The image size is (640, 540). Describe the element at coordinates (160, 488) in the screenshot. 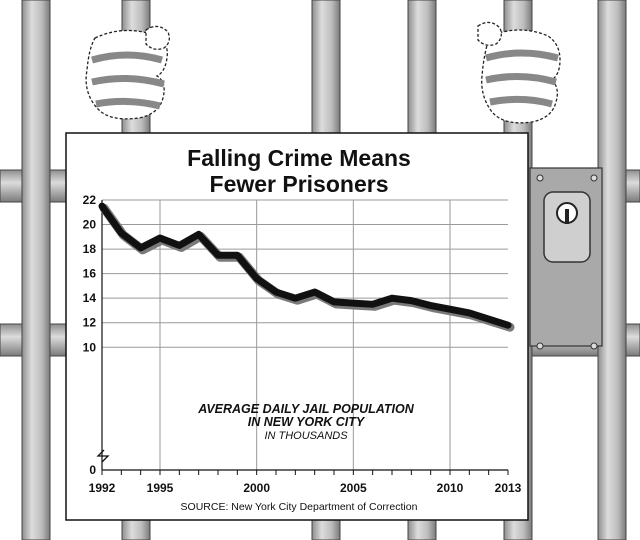

I see `x-tick-label: 1995` at that location.